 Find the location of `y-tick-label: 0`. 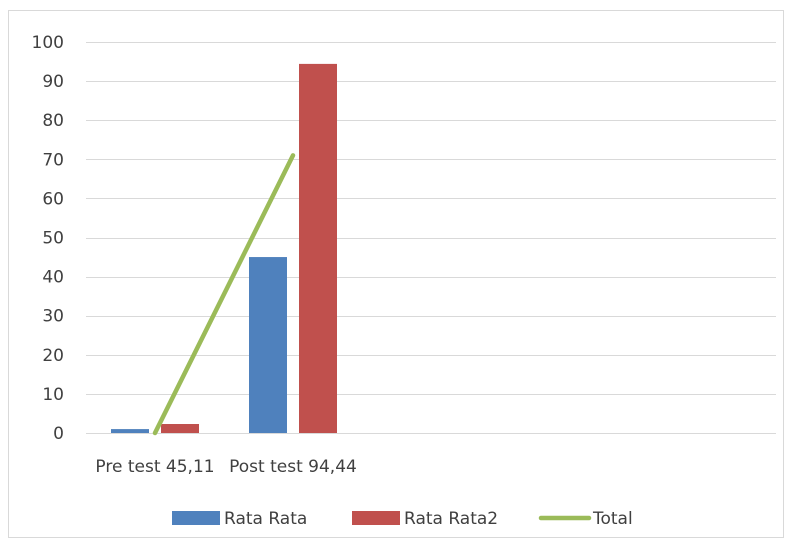

y-tick-label: 0 is located at coordinates (58, 434).